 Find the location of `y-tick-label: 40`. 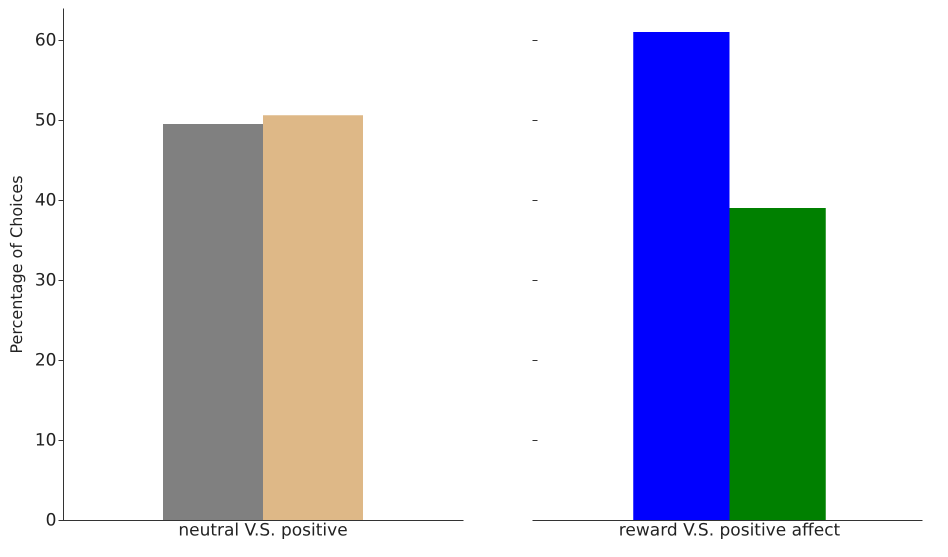

y-tick-label: 40 is located at coordinates (45, 200).